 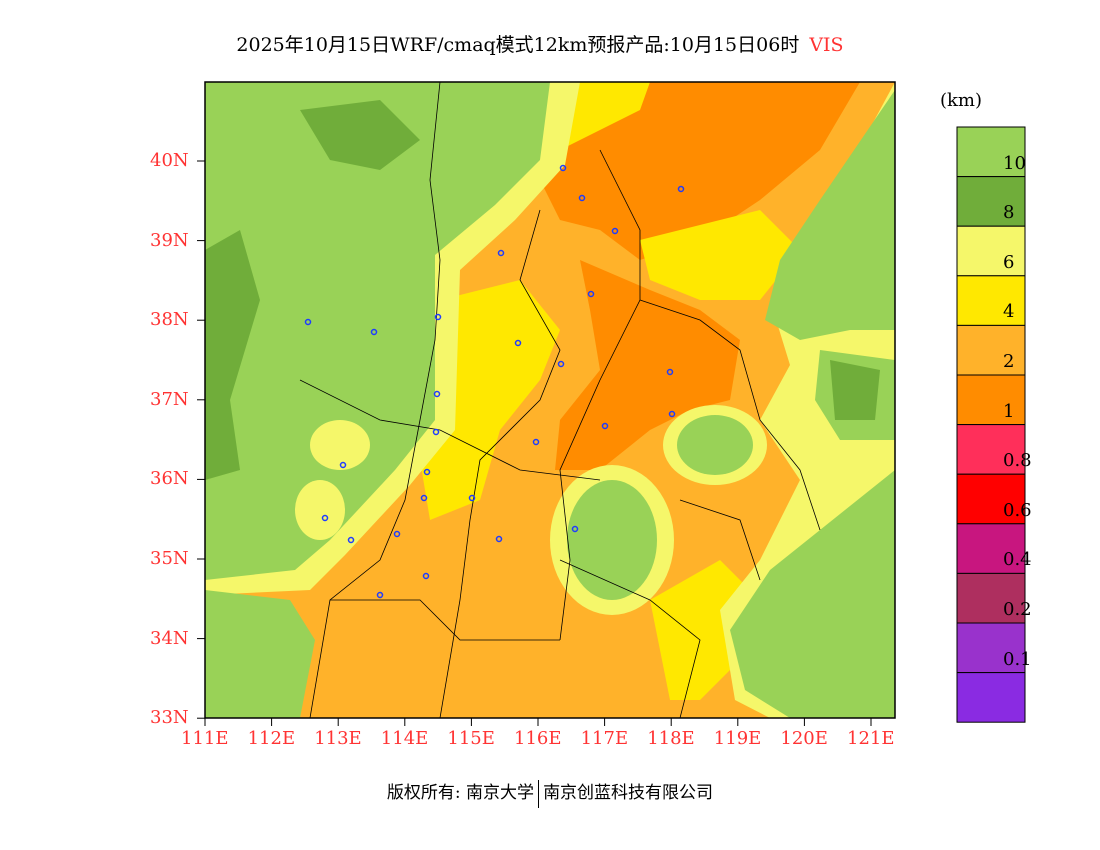 What do you see at coordinates (700, 171) in the screenshot?
I see `field-orange-ne` at bounding box center [700, 171].